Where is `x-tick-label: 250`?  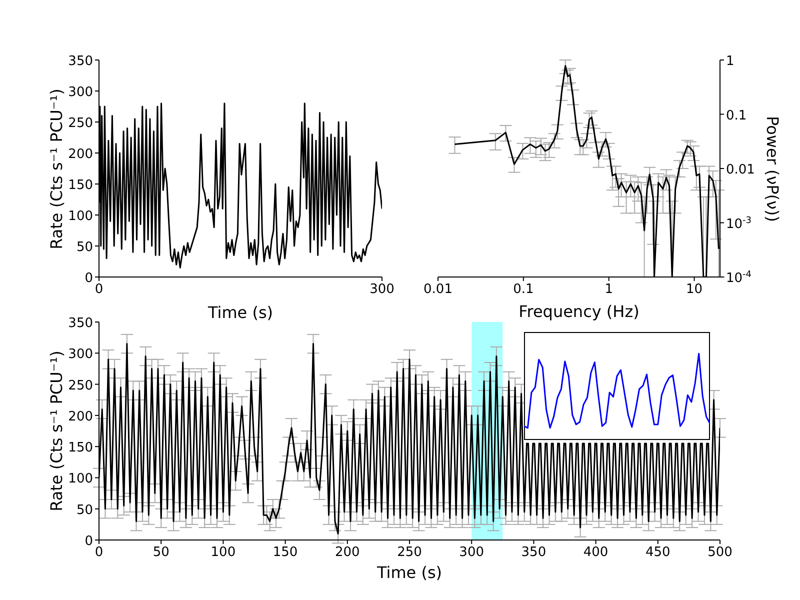 x-tick-label: 250 is located at coordinates (409, 552).